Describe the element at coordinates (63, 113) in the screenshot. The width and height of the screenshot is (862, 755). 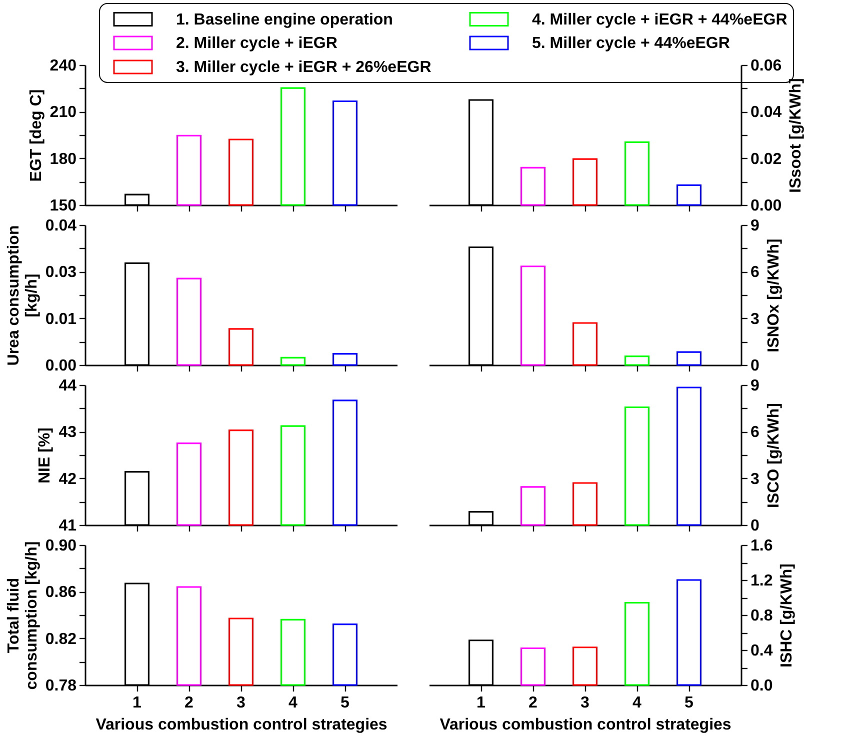
I see `y-tick-label: 210` at that location.